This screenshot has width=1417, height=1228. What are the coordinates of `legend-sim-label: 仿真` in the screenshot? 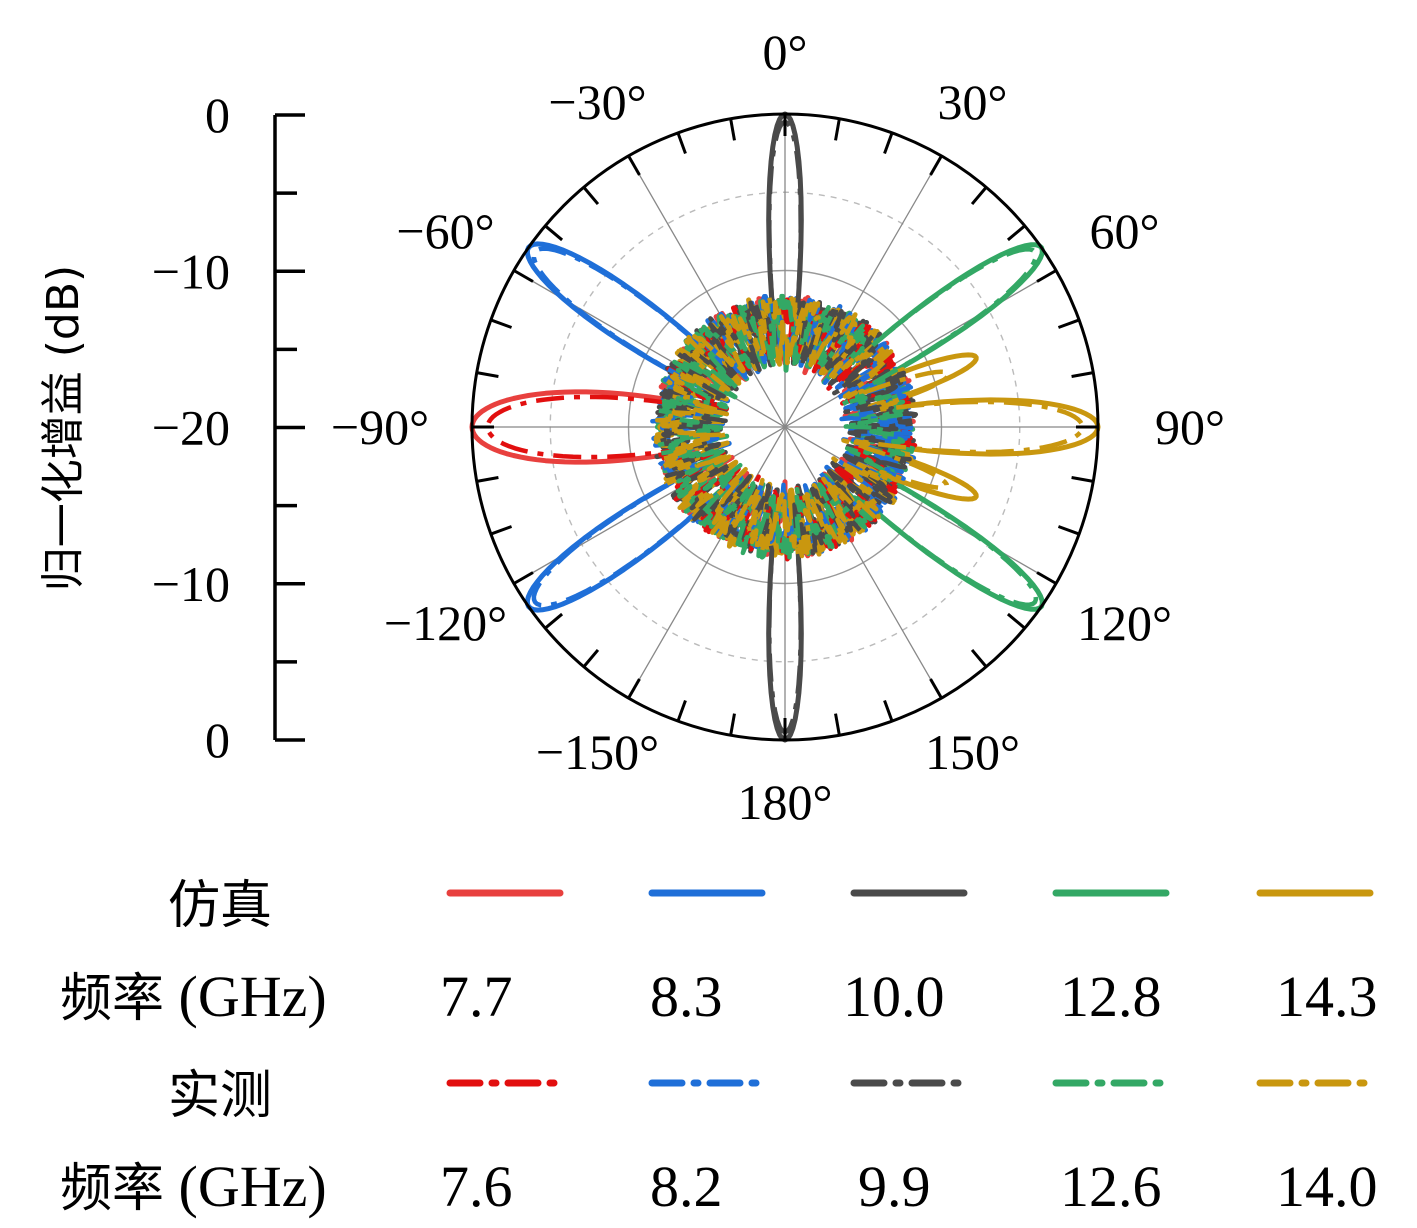 It's located at (220, 906).